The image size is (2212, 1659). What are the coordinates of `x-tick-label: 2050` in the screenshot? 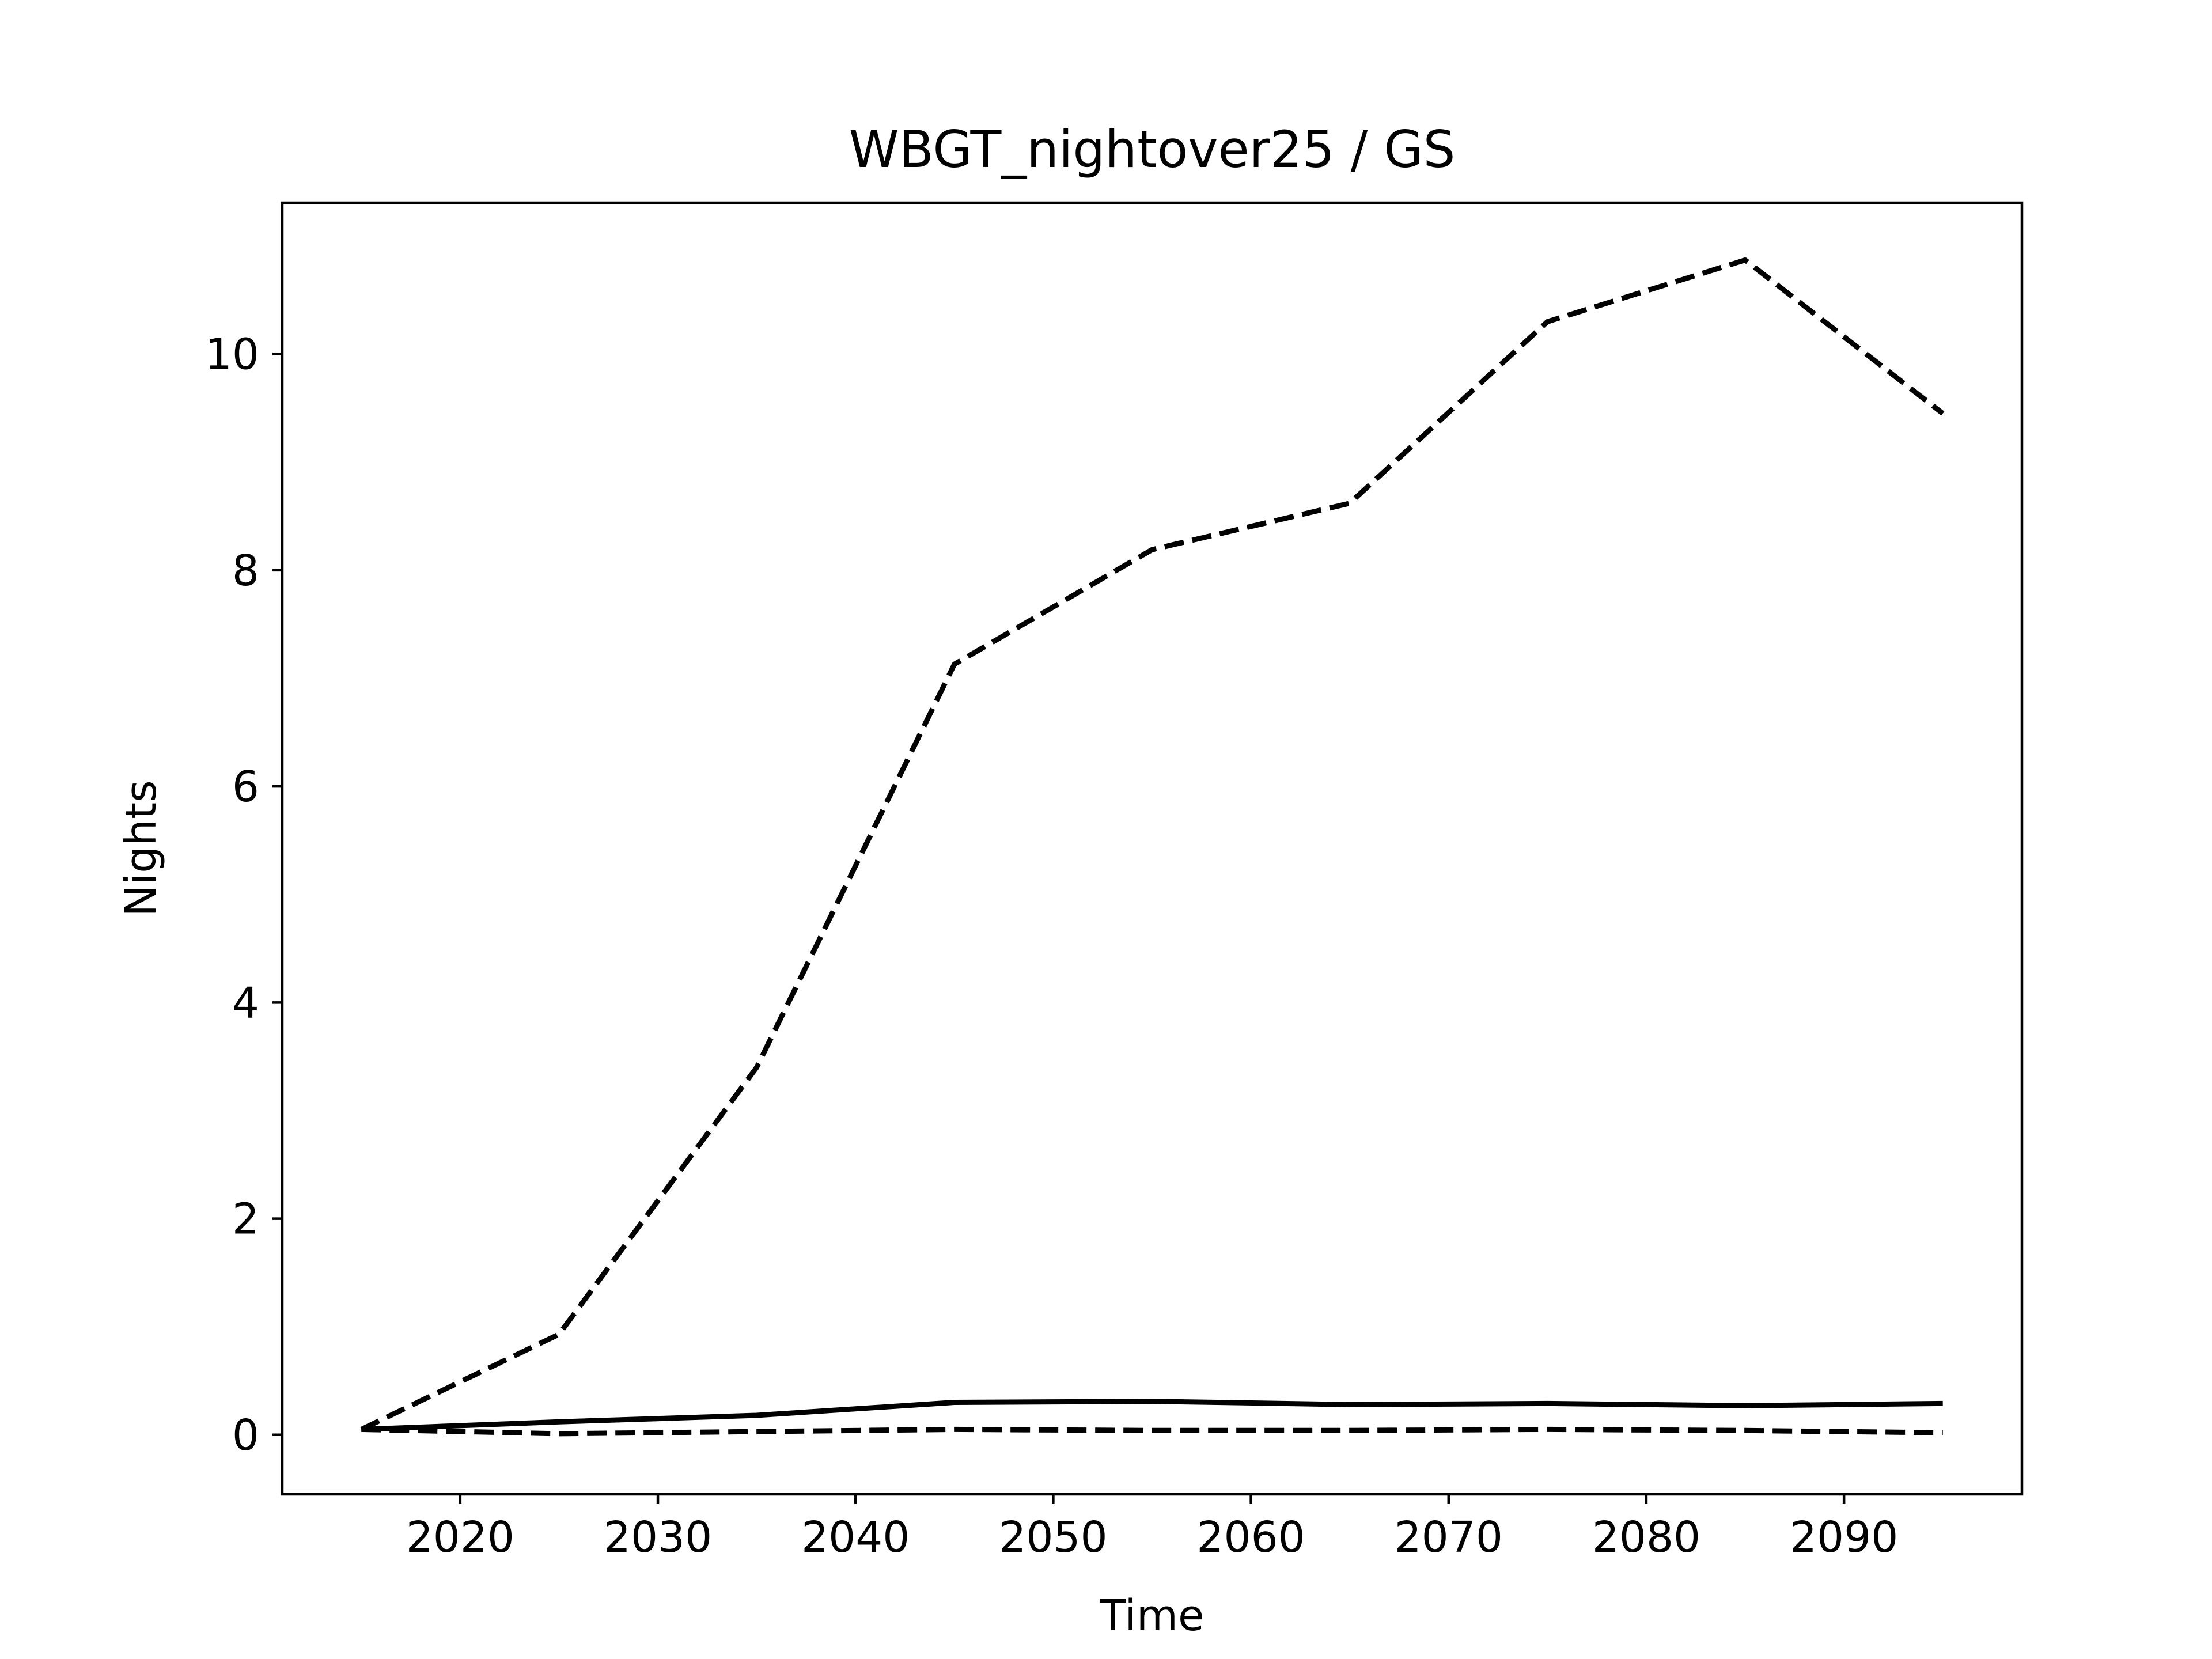 It's located at (1053, 1537).